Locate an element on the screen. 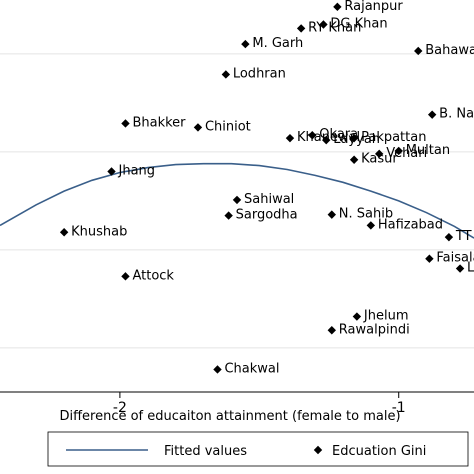  point-label: Bhakker is located at coordinates (159, 122).